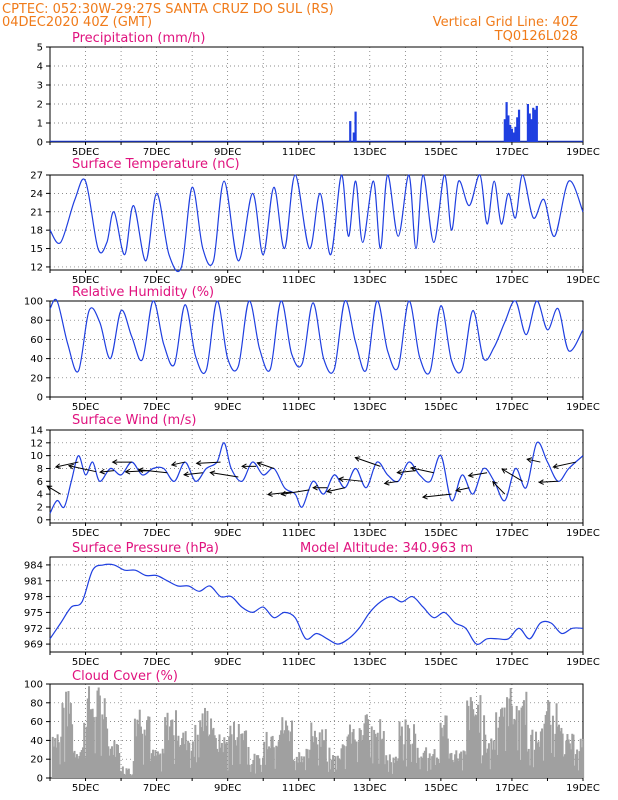 This screenshot has height=800, width=618. Describe the element at coordinates (36, 176) in the screenshot. I see `y-tick-label: 27` at that location.